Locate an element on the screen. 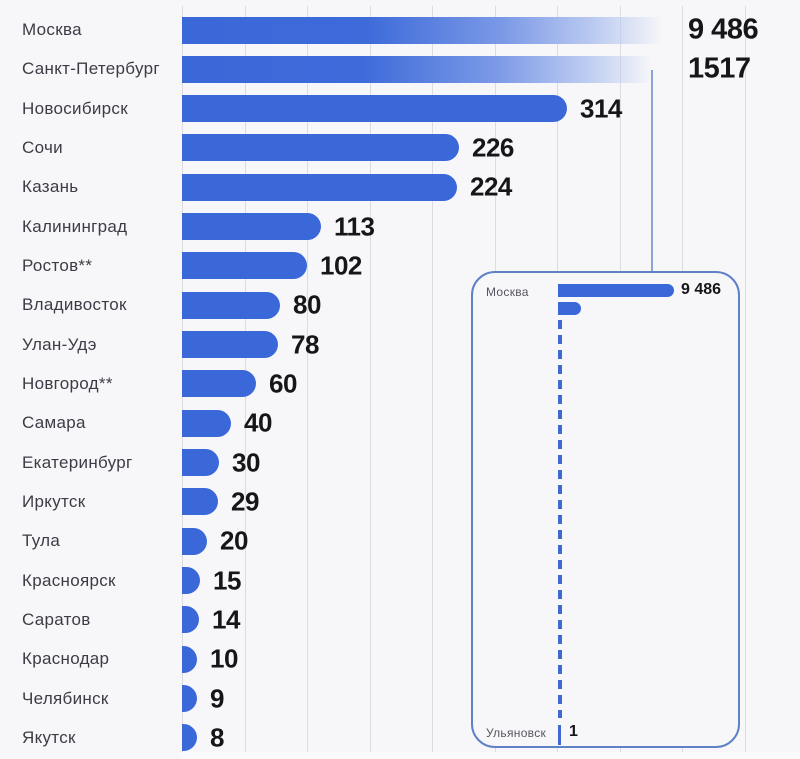  bottom-edge-strip is located at coordinates (490, 755).